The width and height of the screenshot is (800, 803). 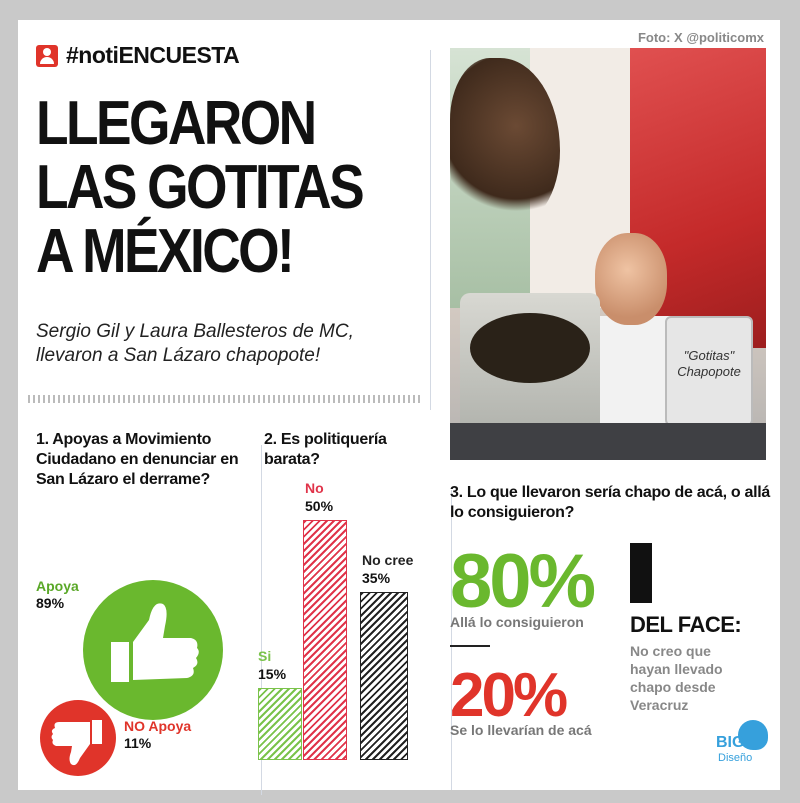 I want to click on elephant-icon, so click(x=753, y=735).